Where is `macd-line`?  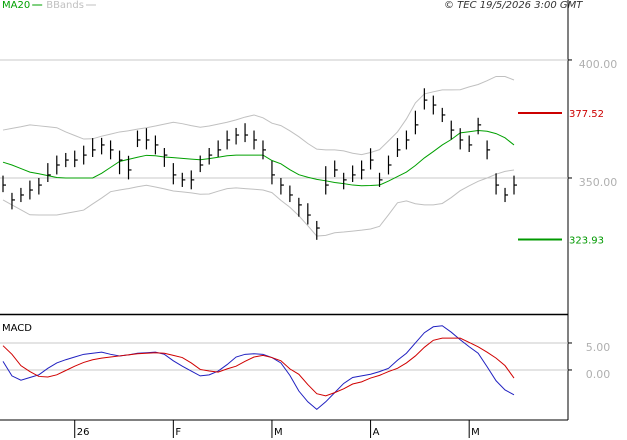 macd-line is located at coordinates (258, 367).